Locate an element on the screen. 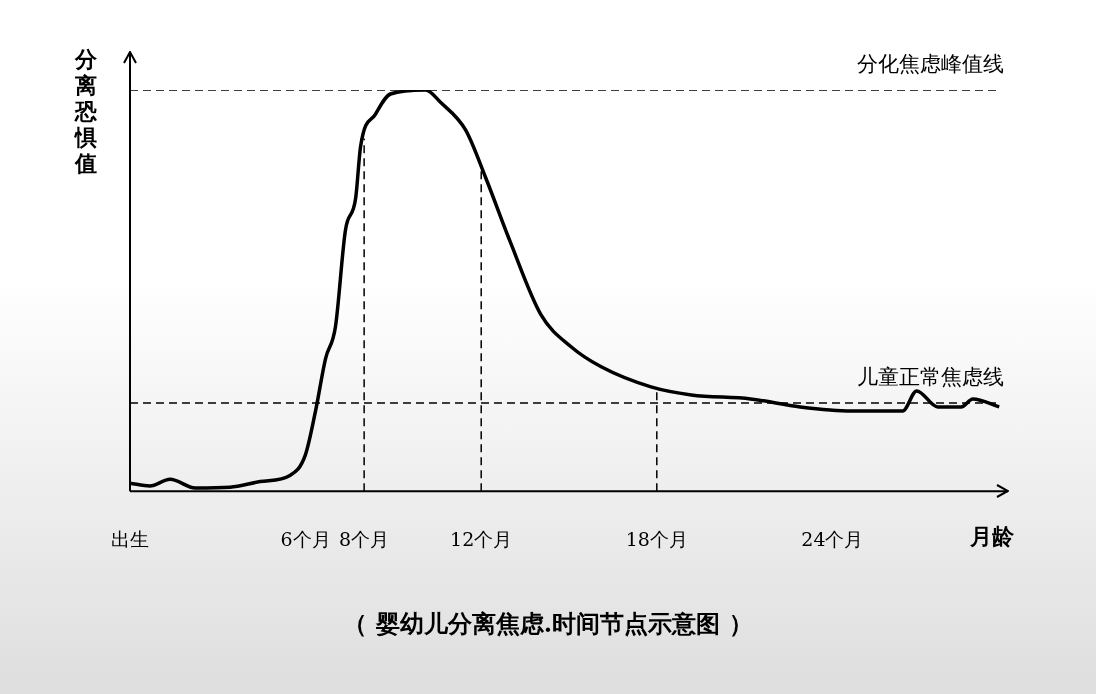  x-tick-label: 出生 is located at coordinates (130, 538).